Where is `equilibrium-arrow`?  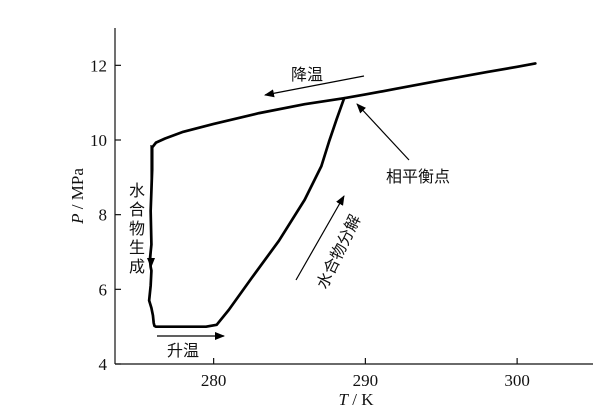 equilibrium-arrow is located at coordinates (383, 132).